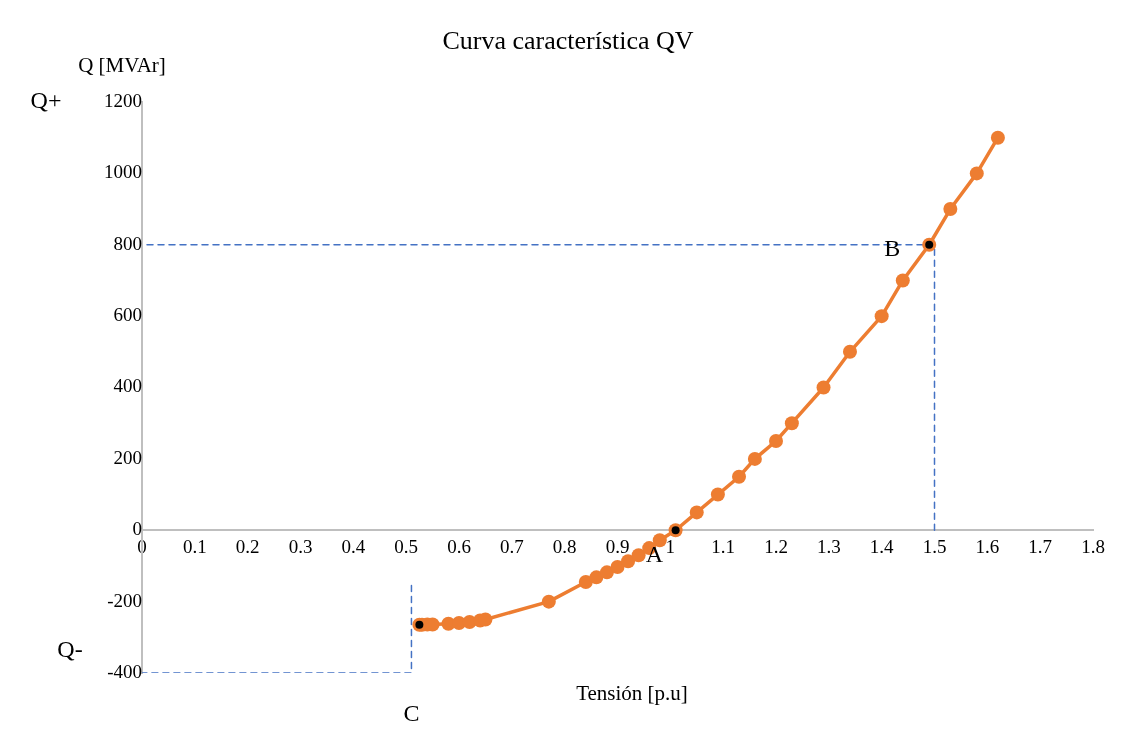 The width and height of the screenshot is (1125, 742). What do you see at coordinates (46, 100) in the screenshot?
I see `text: Q+` at bounding box center [46, 100].